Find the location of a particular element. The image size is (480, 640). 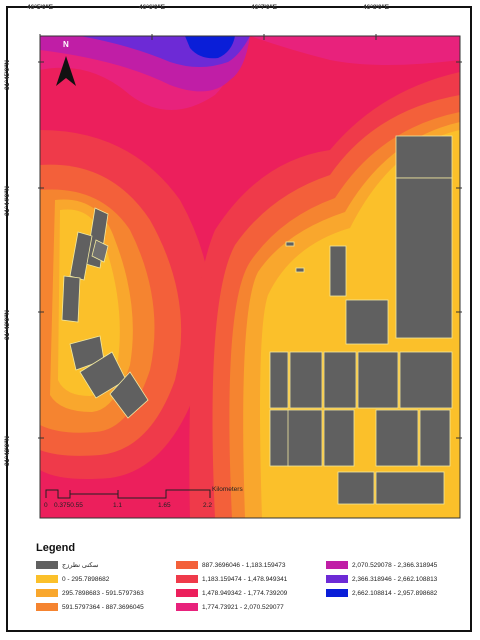

legend-item: 295.7898683 - 591.5797363 is located at coordinates (90, 593).